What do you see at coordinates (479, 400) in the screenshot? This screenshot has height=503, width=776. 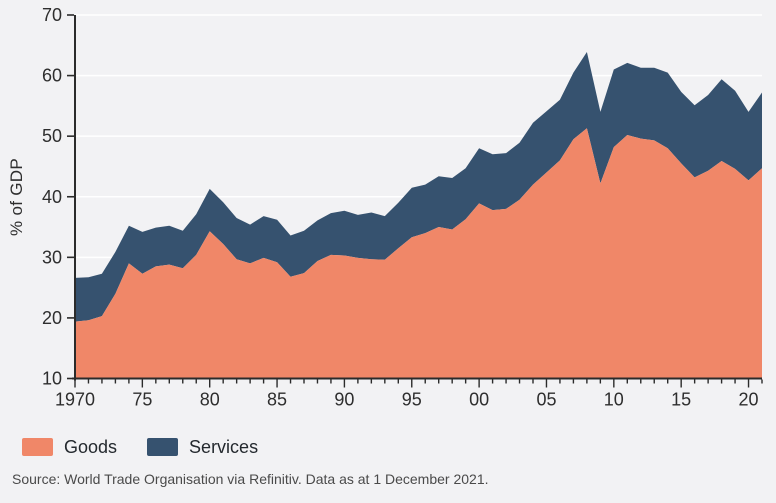 I see `x-tick-label: 00` at bounding box center [479, 400].